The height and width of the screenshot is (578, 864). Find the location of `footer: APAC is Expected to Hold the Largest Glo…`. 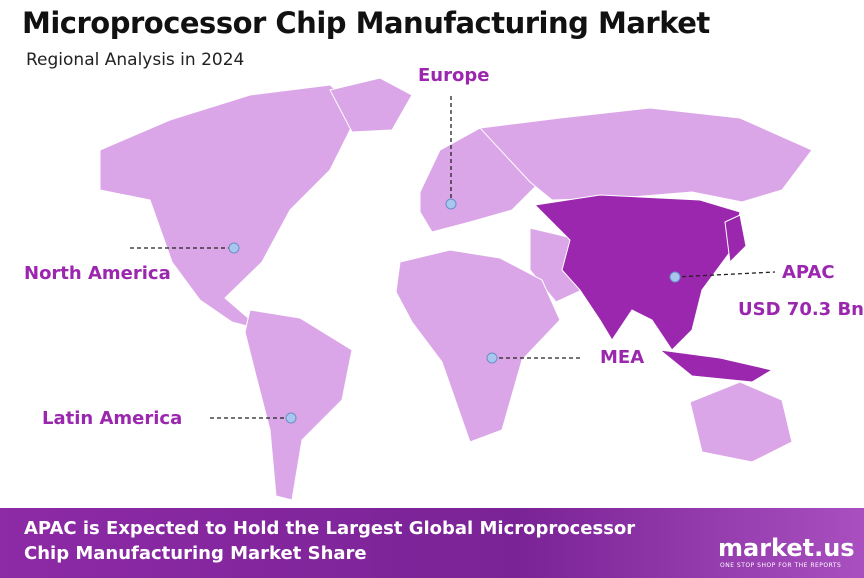

footer: APAC is Expected to Hold the Largest Glo… is located at coordinates (432, 543).